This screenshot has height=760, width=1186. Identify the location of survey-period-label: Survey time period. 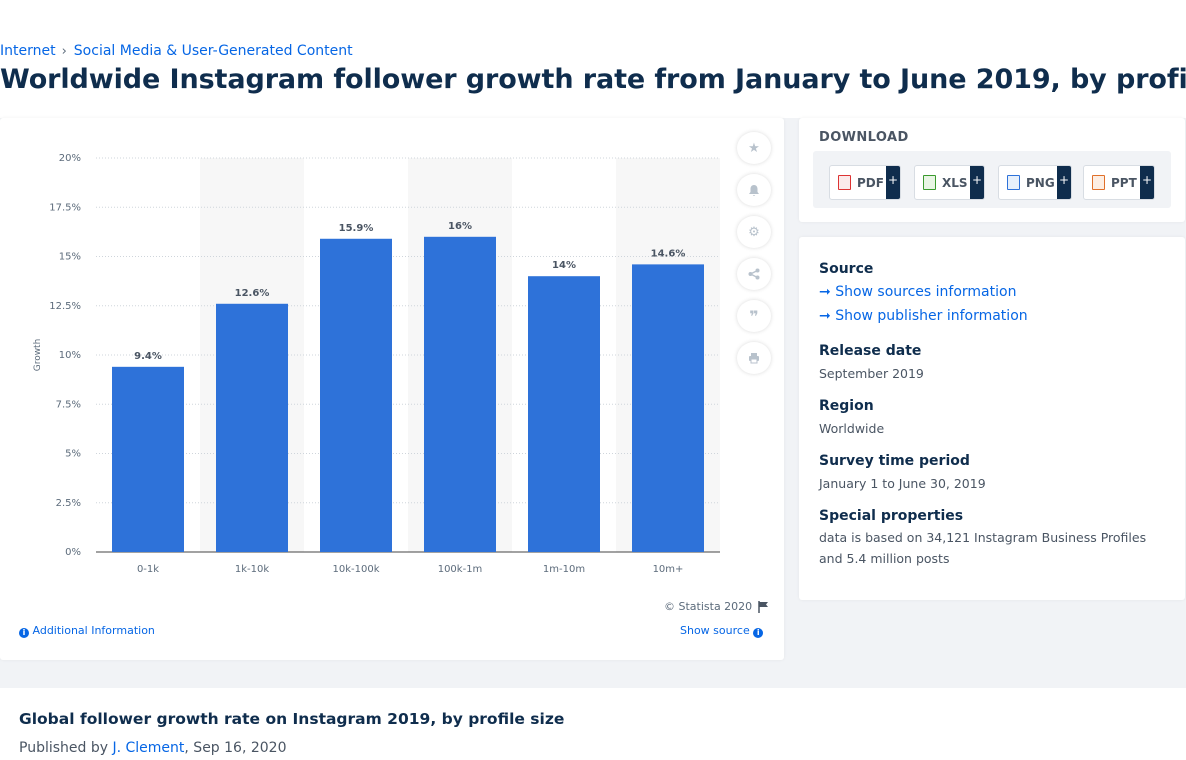
(894, 461).